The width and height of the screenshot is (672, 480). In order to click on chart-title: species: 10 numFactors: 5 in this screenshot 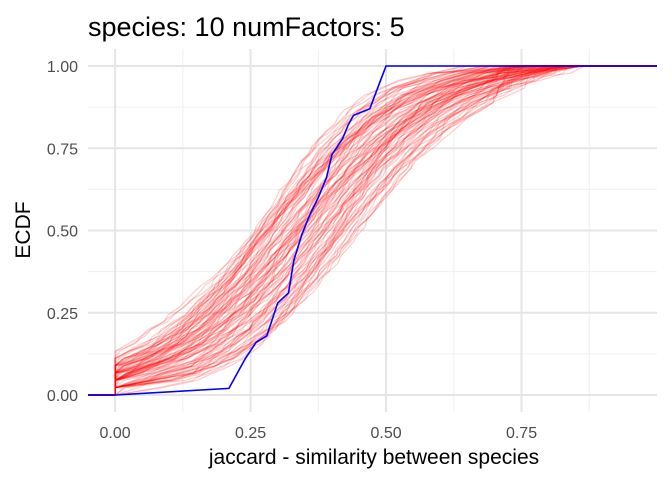, I will do `click(246, 27)`.